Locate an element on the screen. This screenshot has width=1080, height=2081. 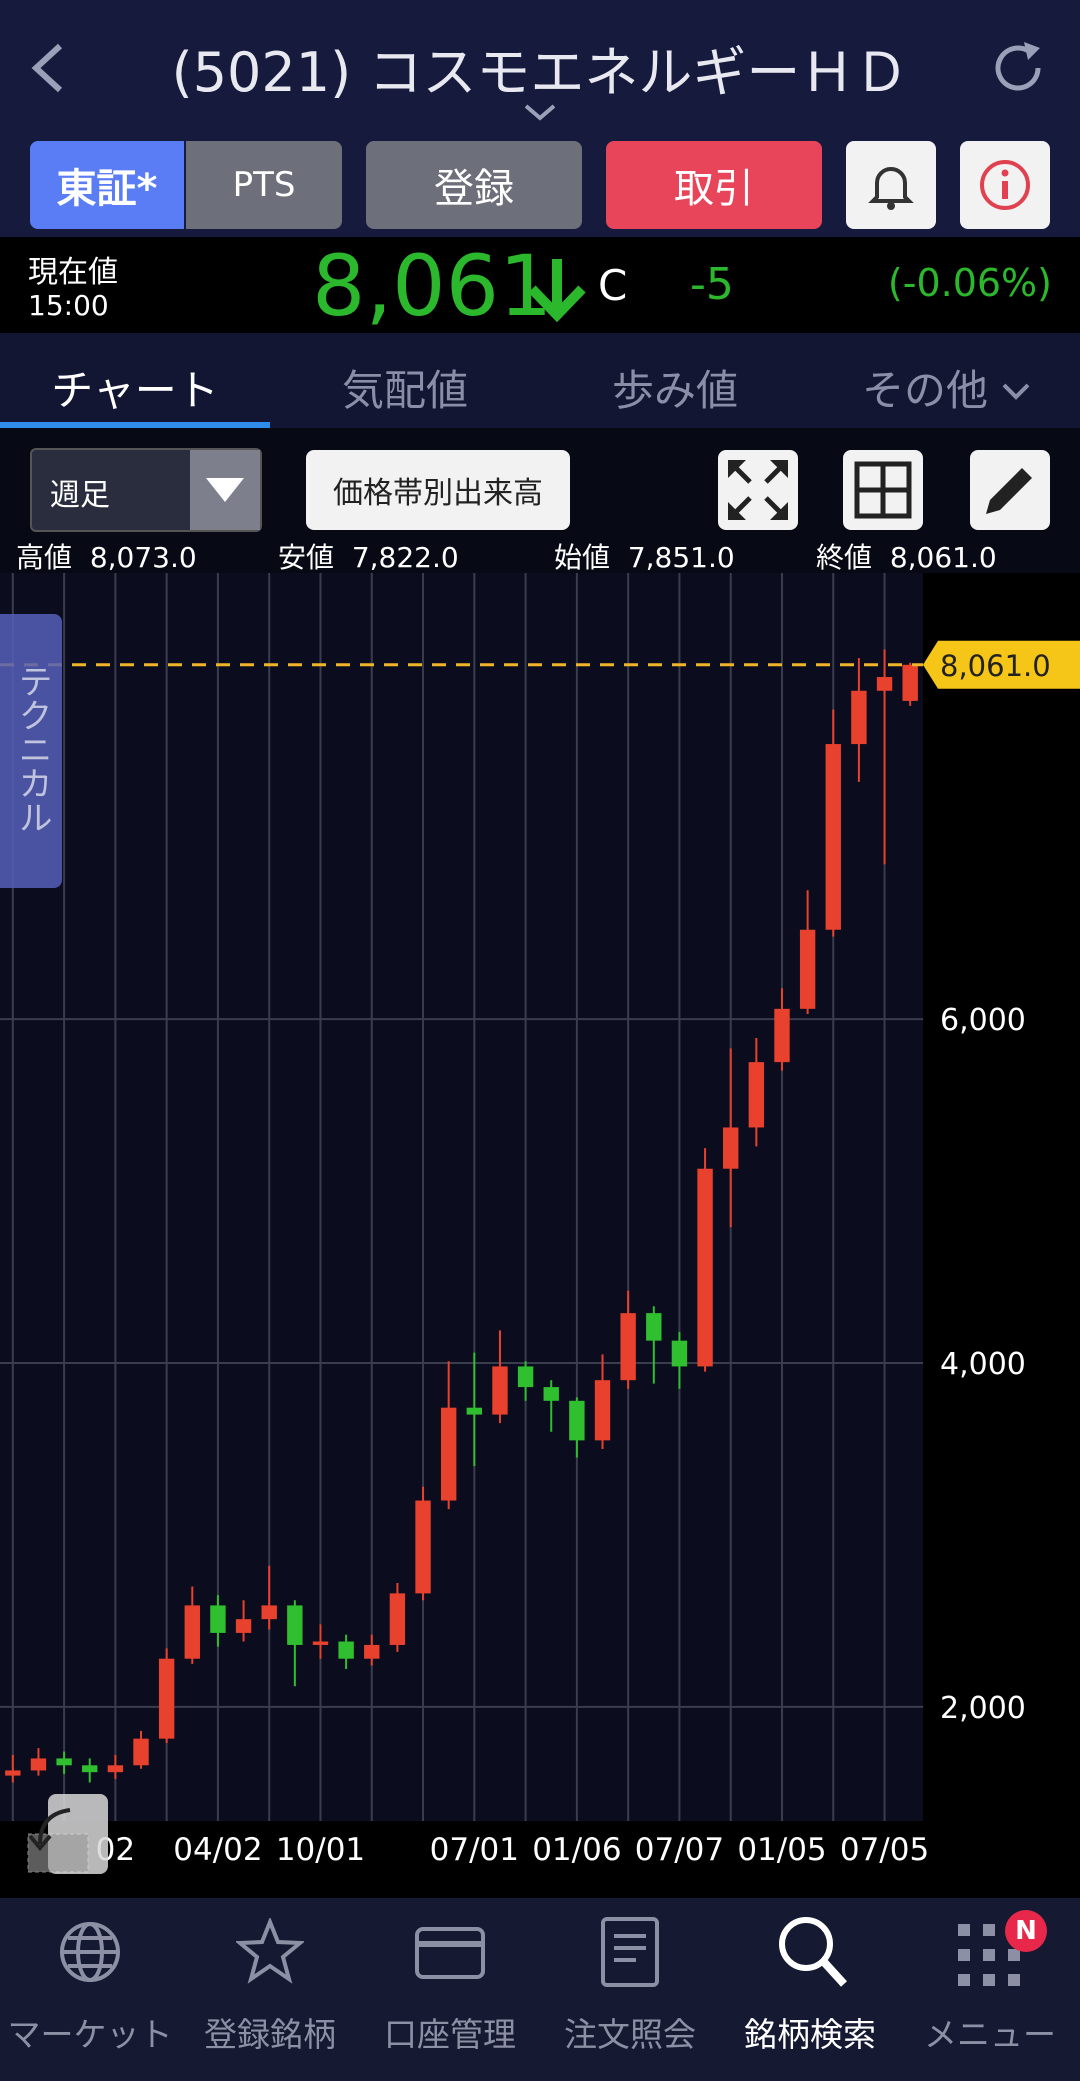
ohlc-label: 終値 is located at coordinates (844, 557).